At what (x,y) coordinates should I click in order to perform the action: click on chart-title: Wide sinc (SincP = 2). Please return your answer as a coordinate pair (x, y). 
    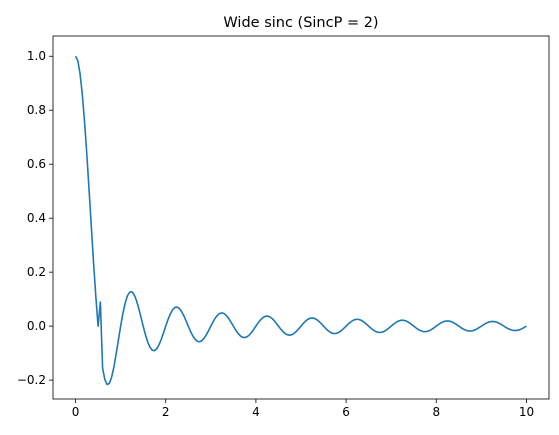
    Looking at the image, I should click on (300, 23).